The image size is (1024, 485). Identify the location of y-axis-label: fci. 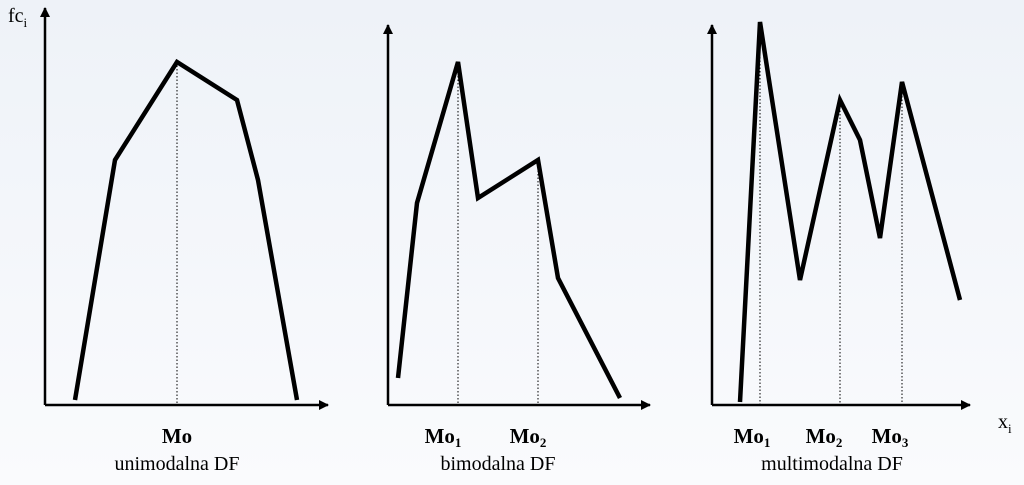
(18, 17).